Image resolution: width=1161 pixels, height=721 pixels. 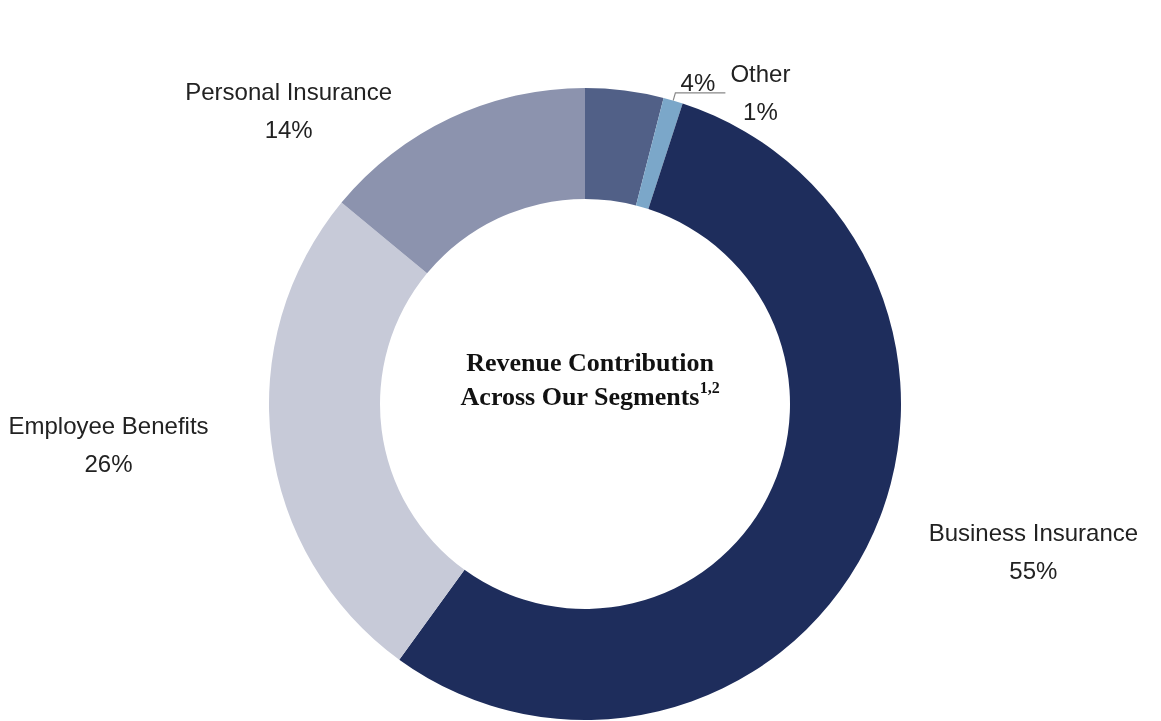 What do you see at coordinates (289, 92) in the screenshot?
I see `slice-label: Personal Insurance` at bounding box center [289, 92].